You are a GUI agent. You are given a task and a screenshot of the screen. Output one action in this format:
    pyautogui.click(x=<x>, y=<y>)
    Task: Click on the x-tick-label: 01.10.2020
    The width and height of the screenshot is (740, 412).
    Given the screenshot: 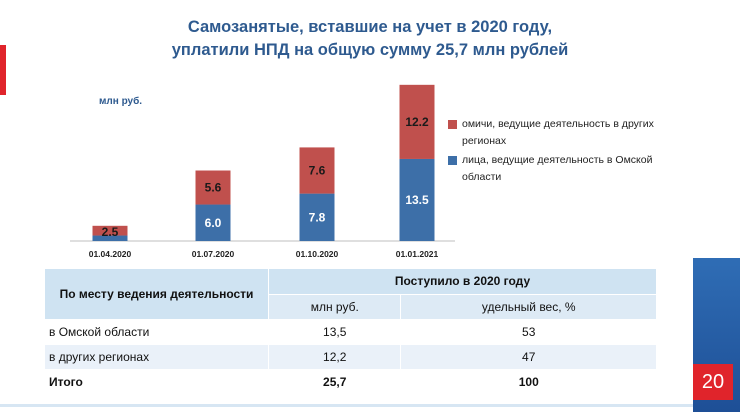 What is the action you would take?
    pyautogui.click(x=317, y=254)
    